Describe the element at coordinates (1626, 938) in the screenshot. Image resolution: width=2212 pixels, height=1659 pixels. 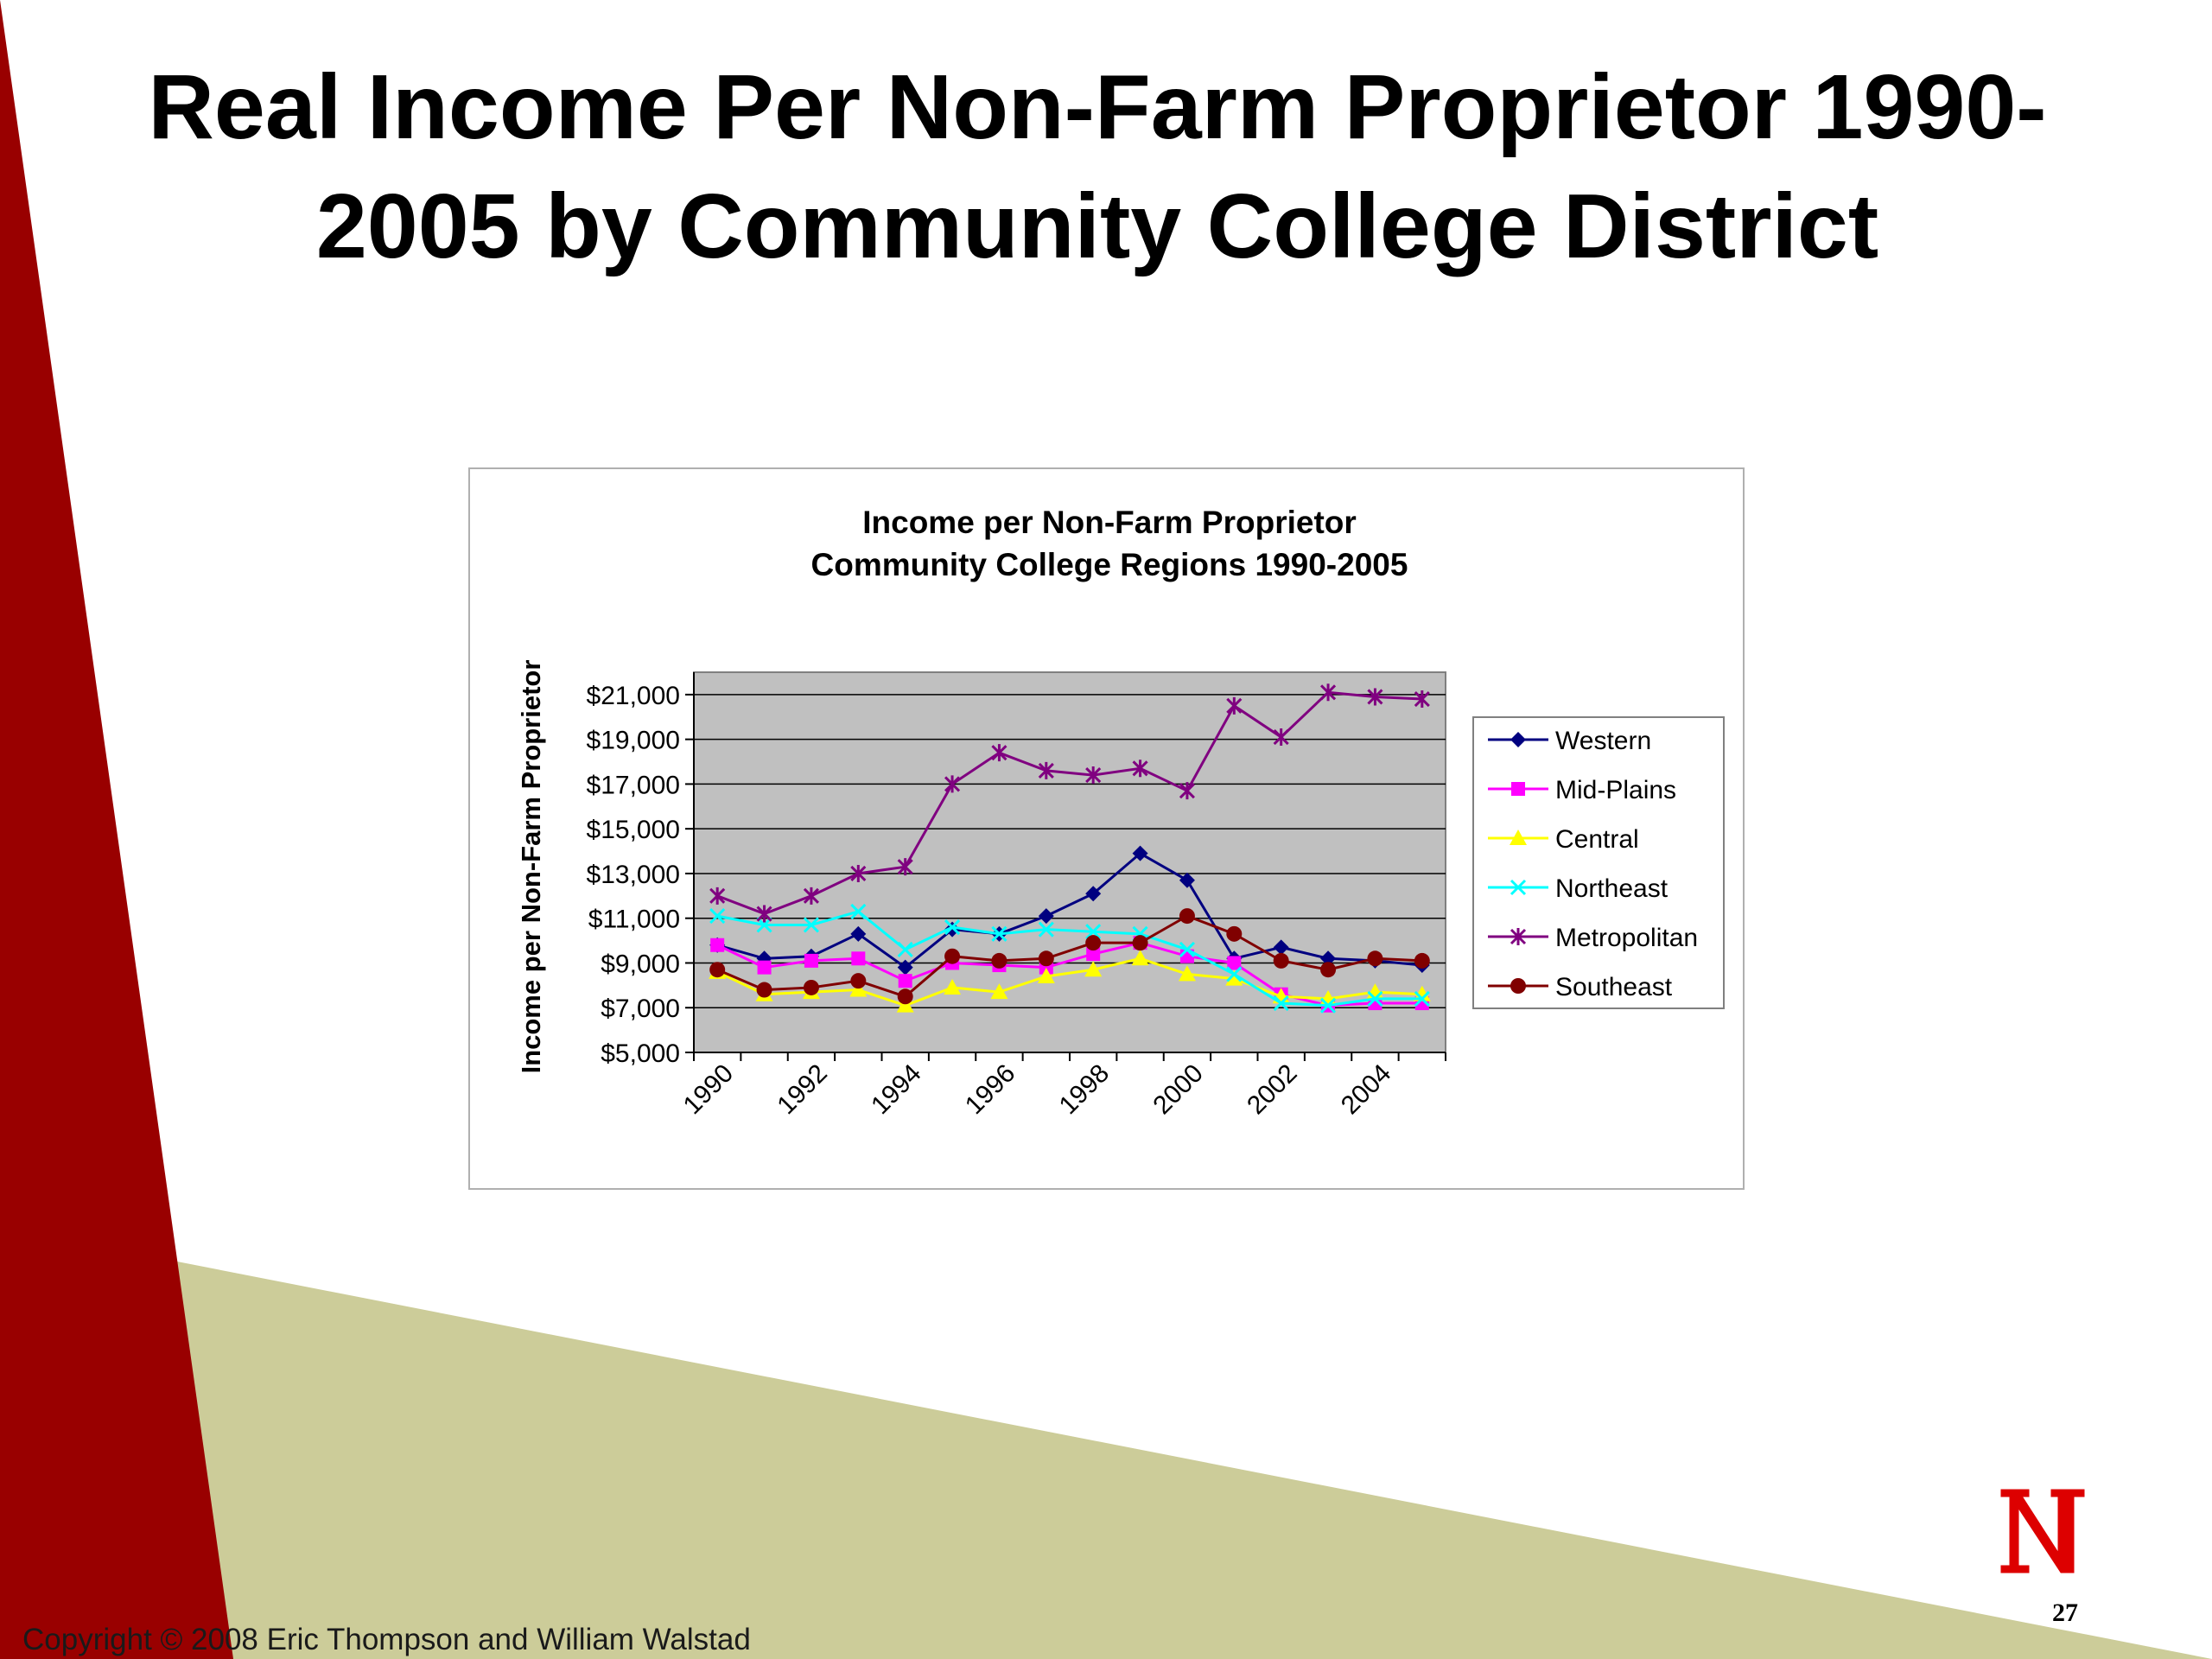
I see `legend-label: Metropolitan` at that location.